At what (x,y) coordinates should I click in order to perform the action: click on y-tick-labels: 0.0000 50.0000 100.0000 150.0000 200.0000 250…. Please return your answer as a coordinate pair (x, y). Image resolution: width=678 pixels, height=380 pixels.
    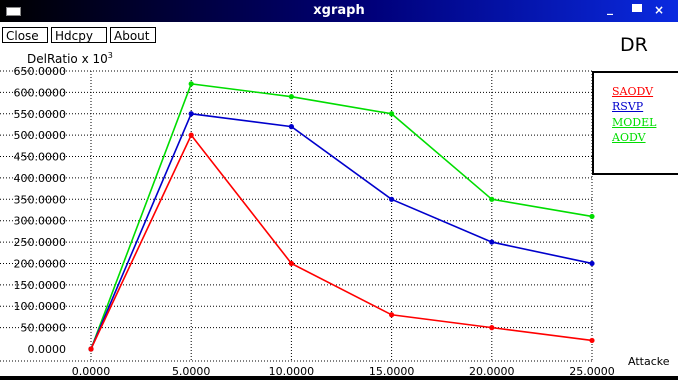
    Looking at the image, I should click on (40, 210).